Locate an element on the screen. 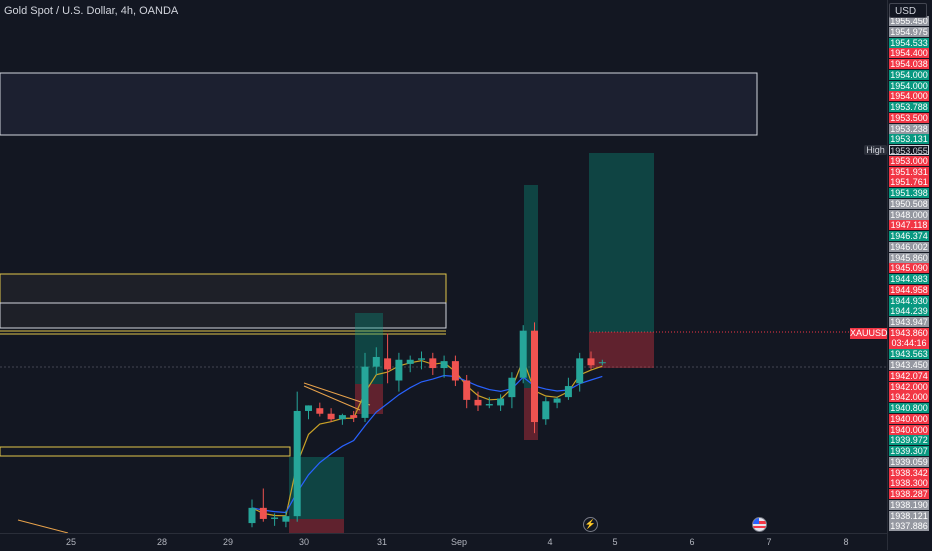 The width and height of the screenshot is (932, 551). price-label: 1939.972 is located at coordinates (909, 440).